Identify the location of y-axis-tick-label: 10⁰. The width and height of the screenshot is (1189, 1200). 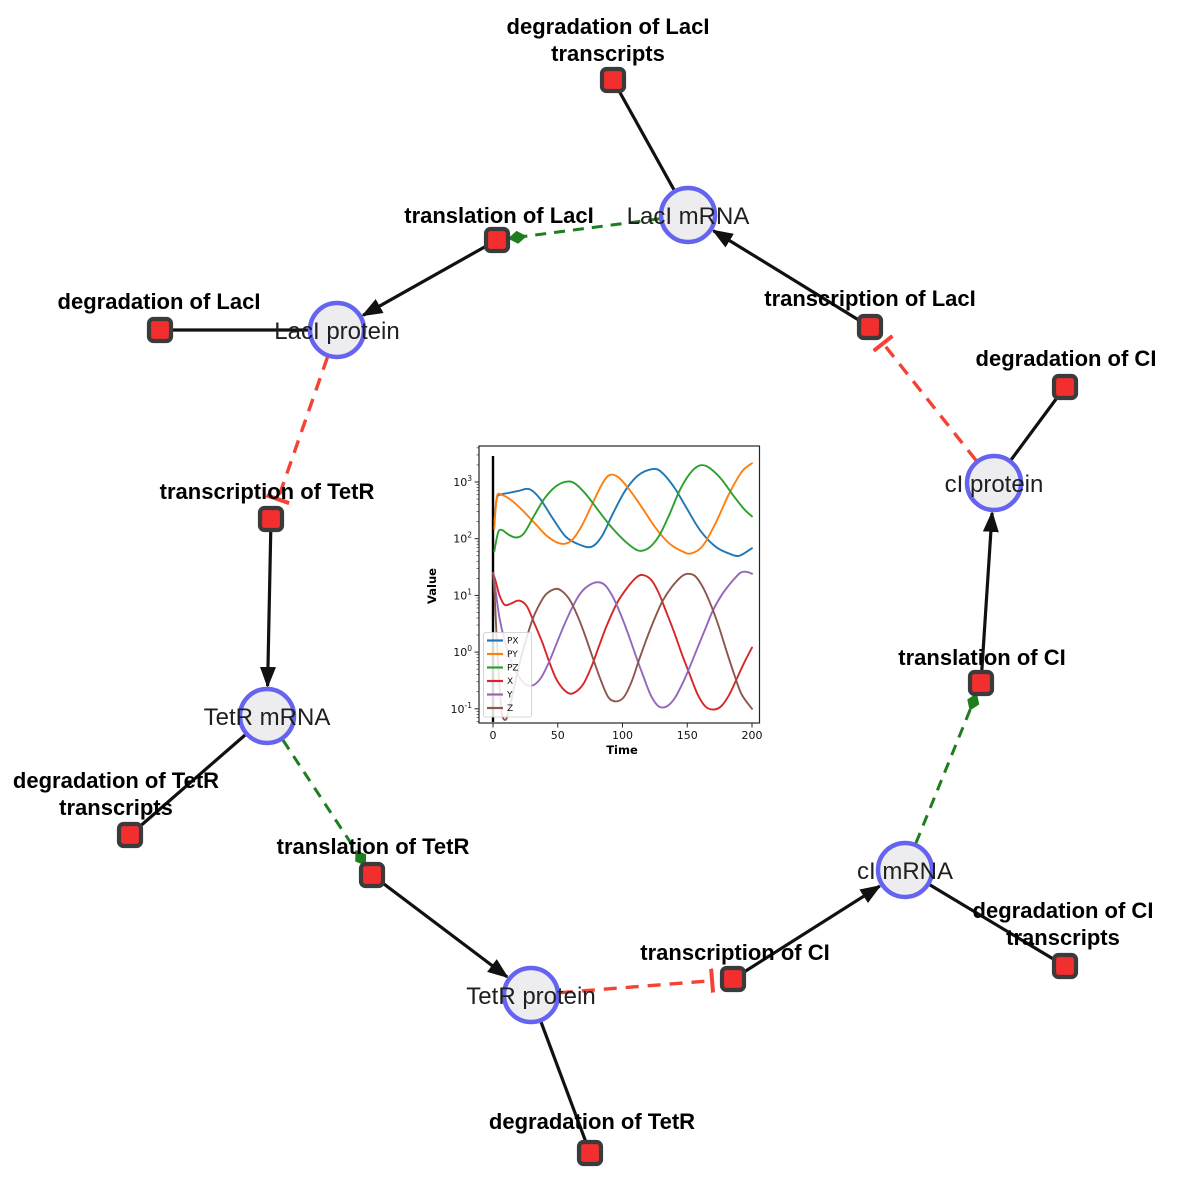
(462, 651).